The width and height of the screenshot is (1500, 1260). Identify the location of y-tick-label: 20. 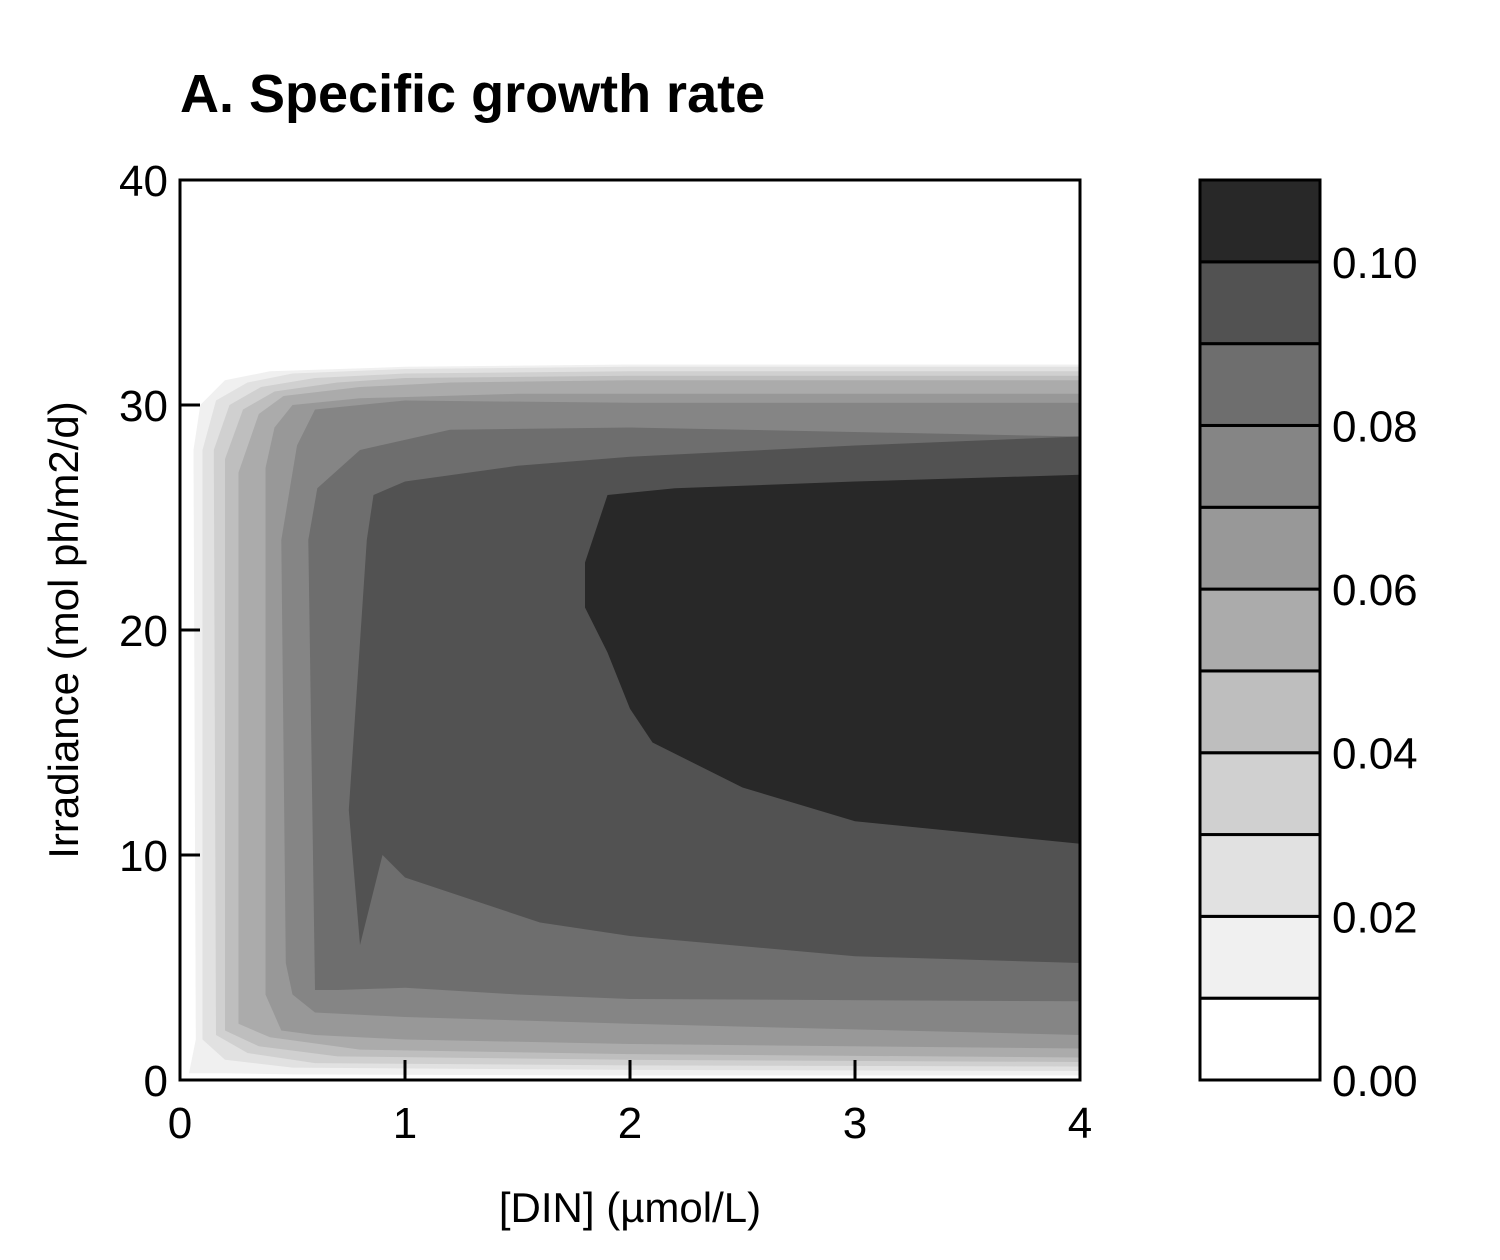
(143, 631).